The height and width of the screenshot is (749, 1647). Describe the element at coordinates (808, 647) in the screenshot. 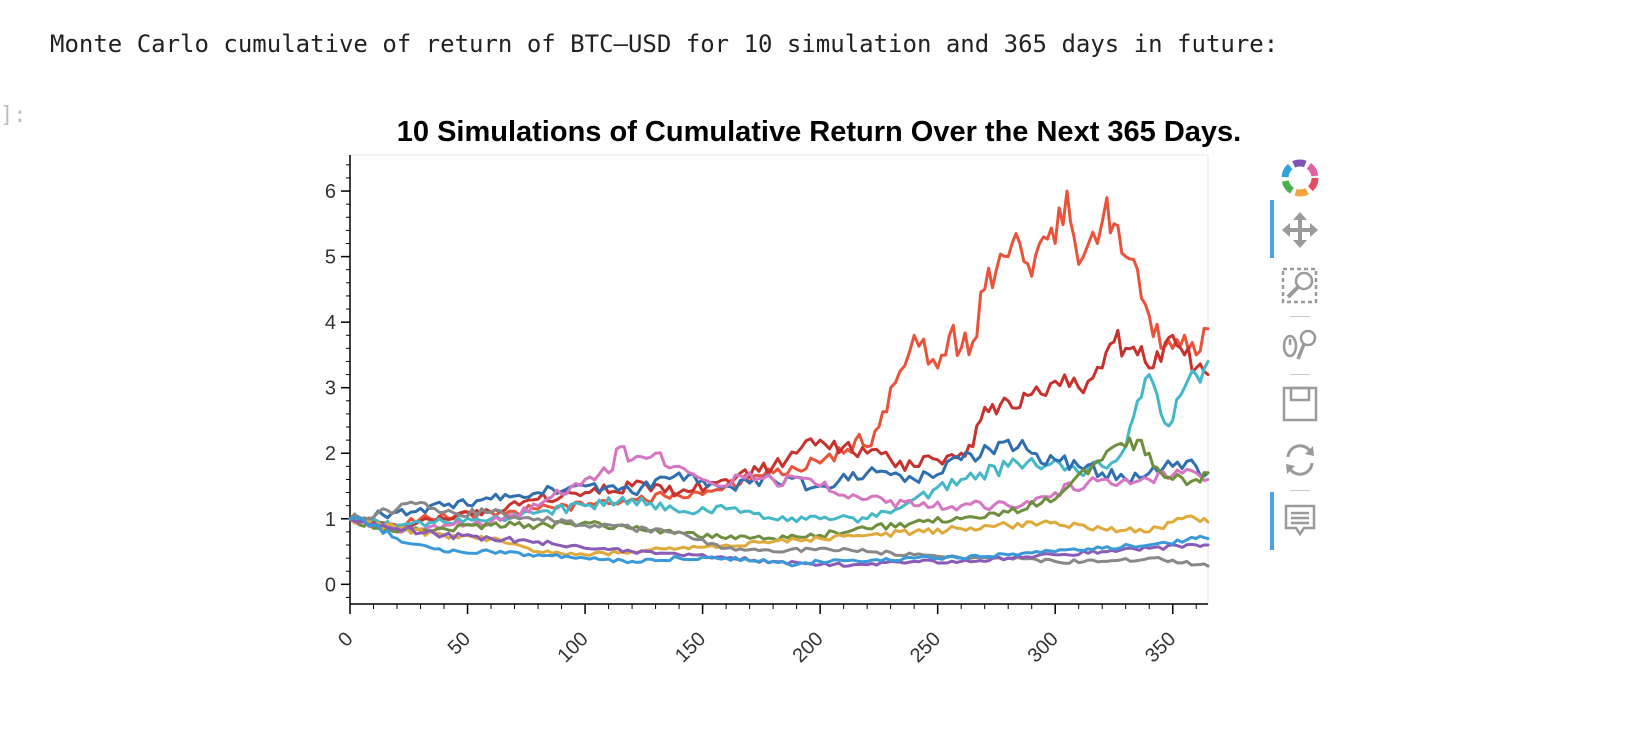

I see `x-tick-label: 200` at that location.